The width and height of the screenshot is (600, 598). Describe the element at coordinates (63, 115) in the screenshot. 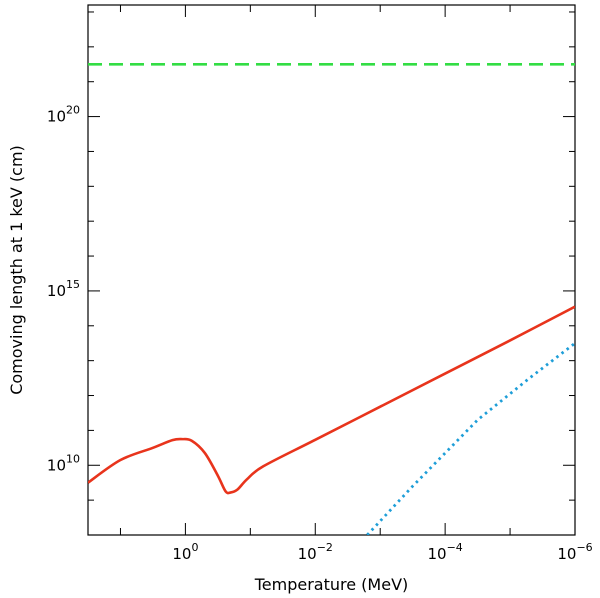

I see `y-tick-label: 1020` at that location.